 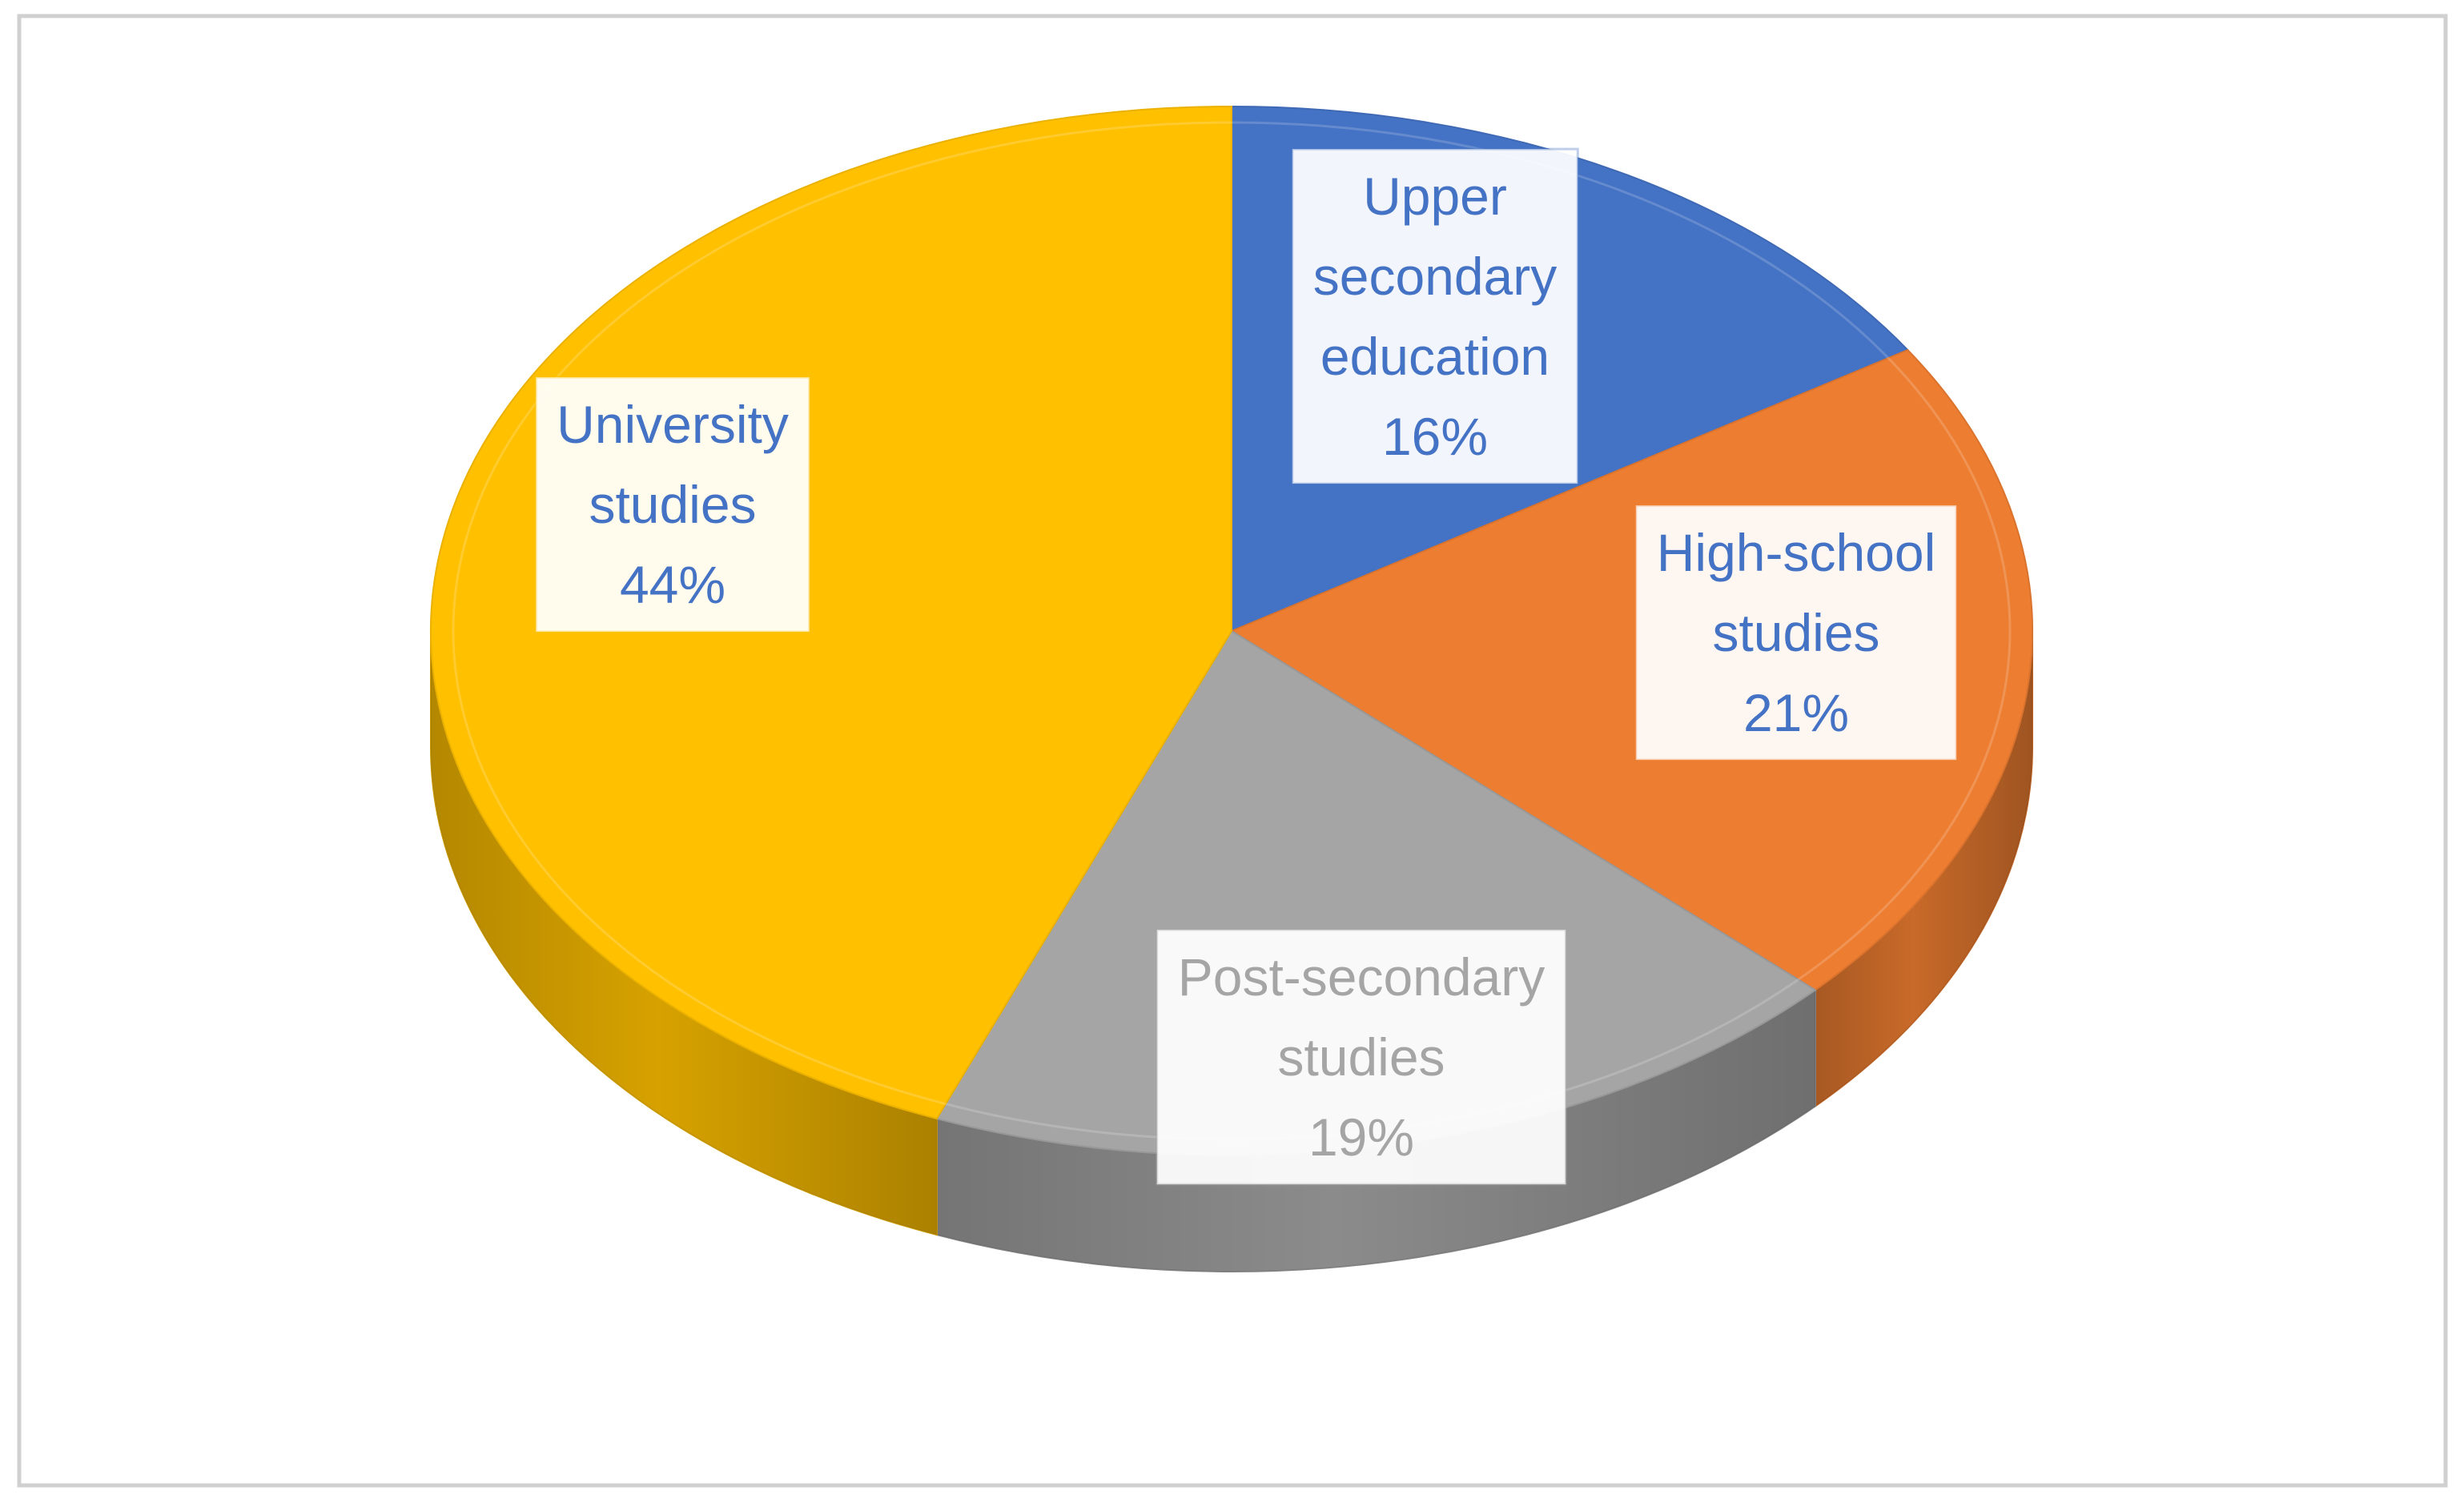 I want to click on data-label-text: Post-secondary, so click(x=1362, y=977).